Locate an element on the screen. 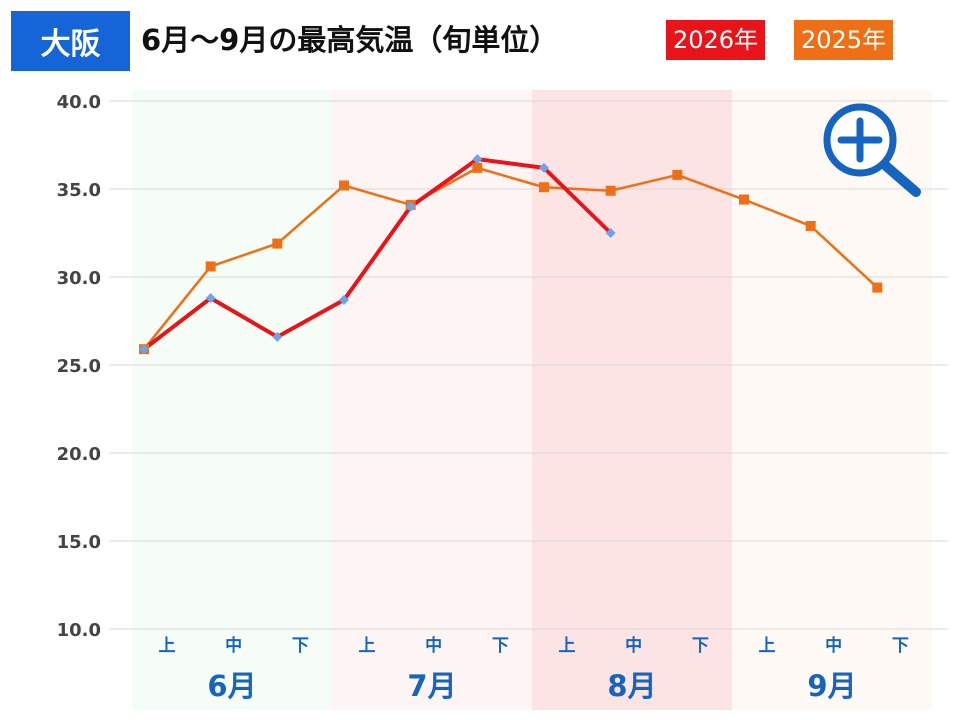  series-line is located at coordinates (377, 254).